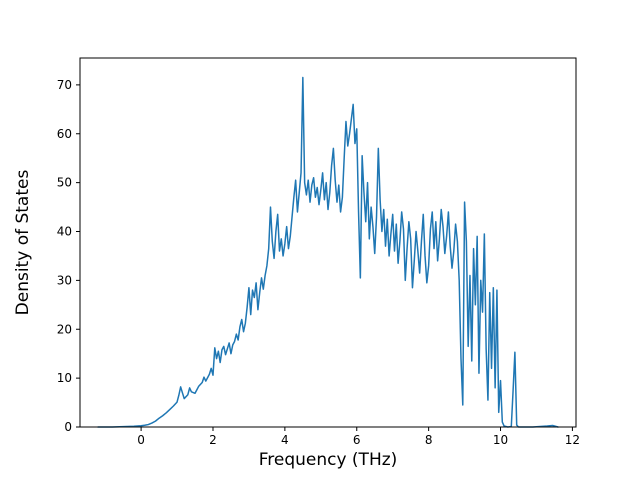 Image resolution: width=640 pixels, height=485 pixels. I want to click on y-tick-label: 10, so click(64, 378).